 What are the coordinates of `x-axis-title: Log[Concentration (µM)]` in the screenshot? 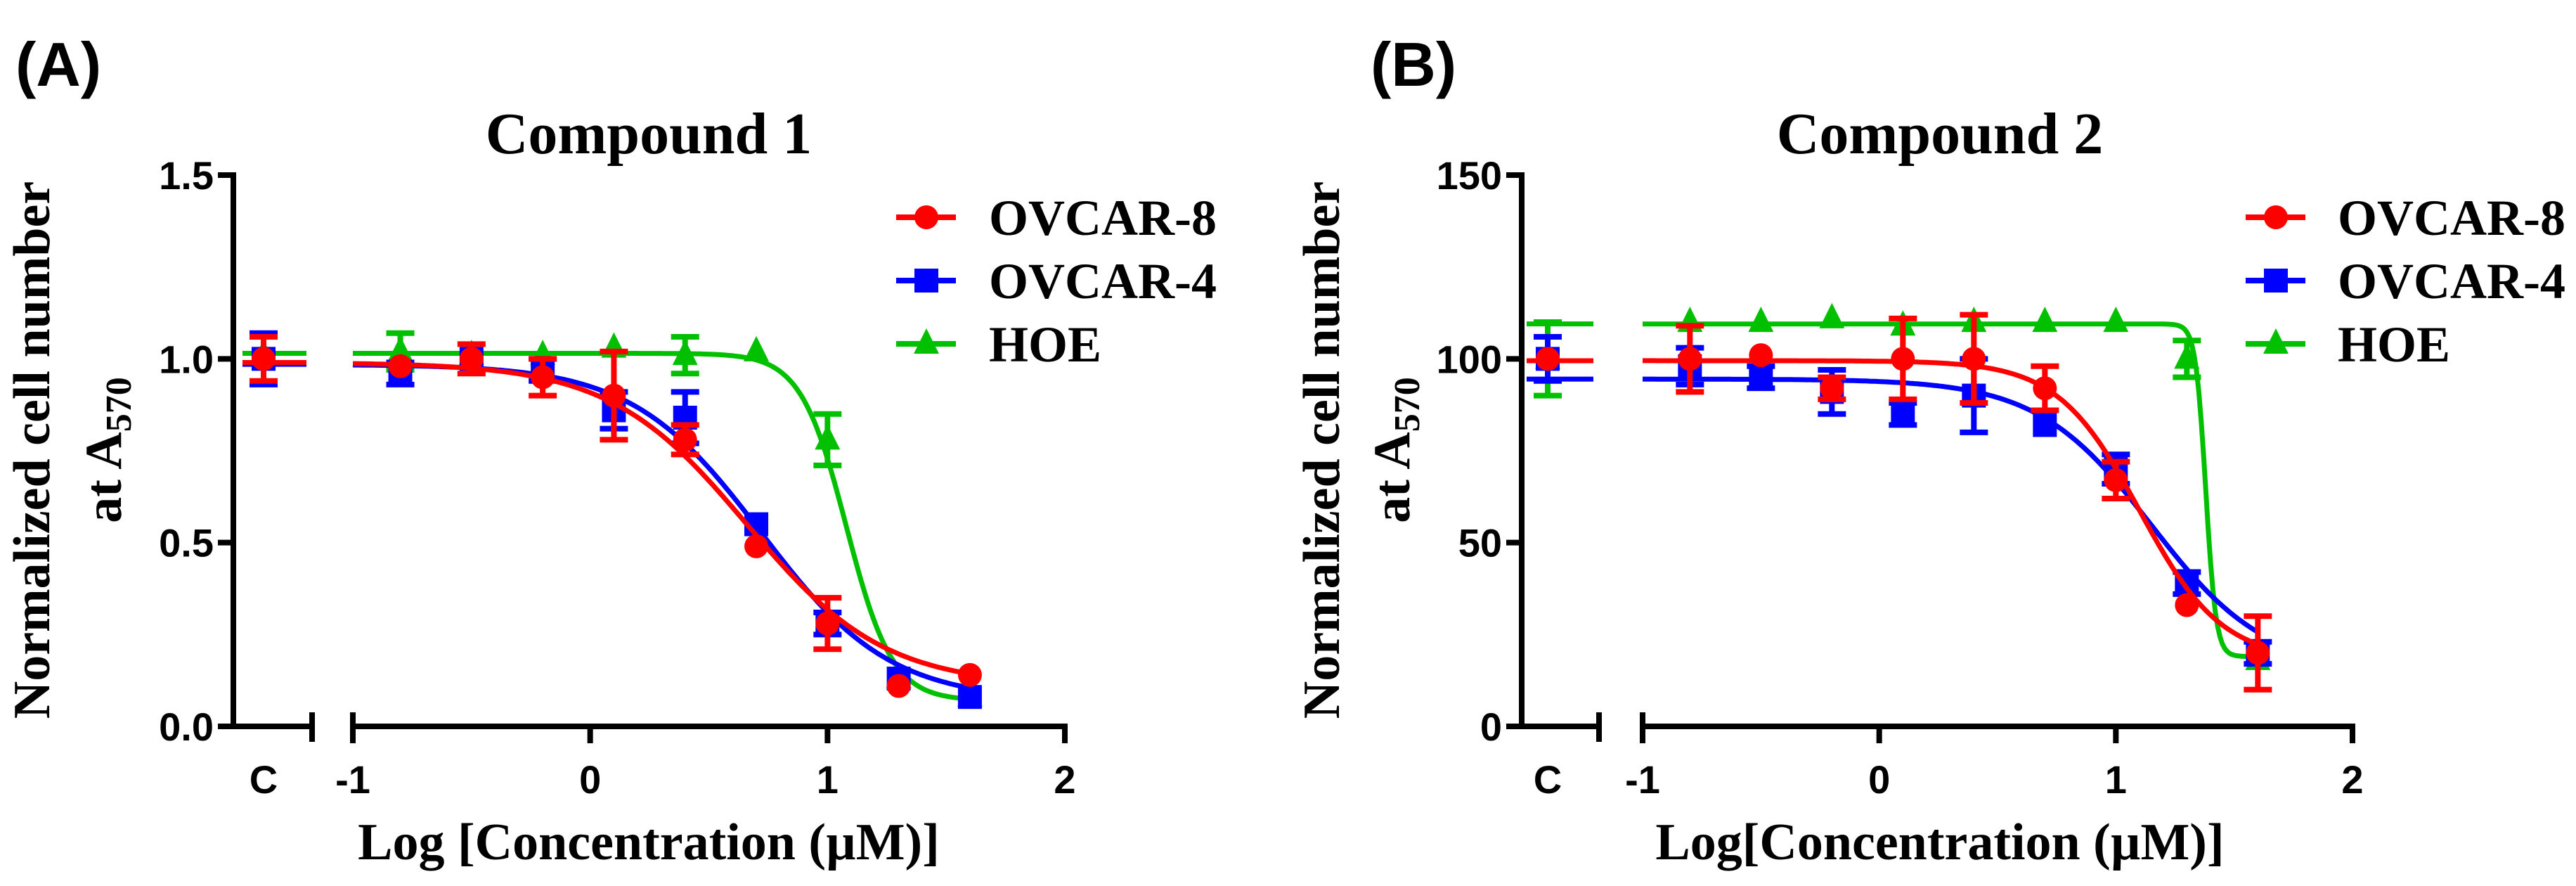 It's located at (1940, 843).